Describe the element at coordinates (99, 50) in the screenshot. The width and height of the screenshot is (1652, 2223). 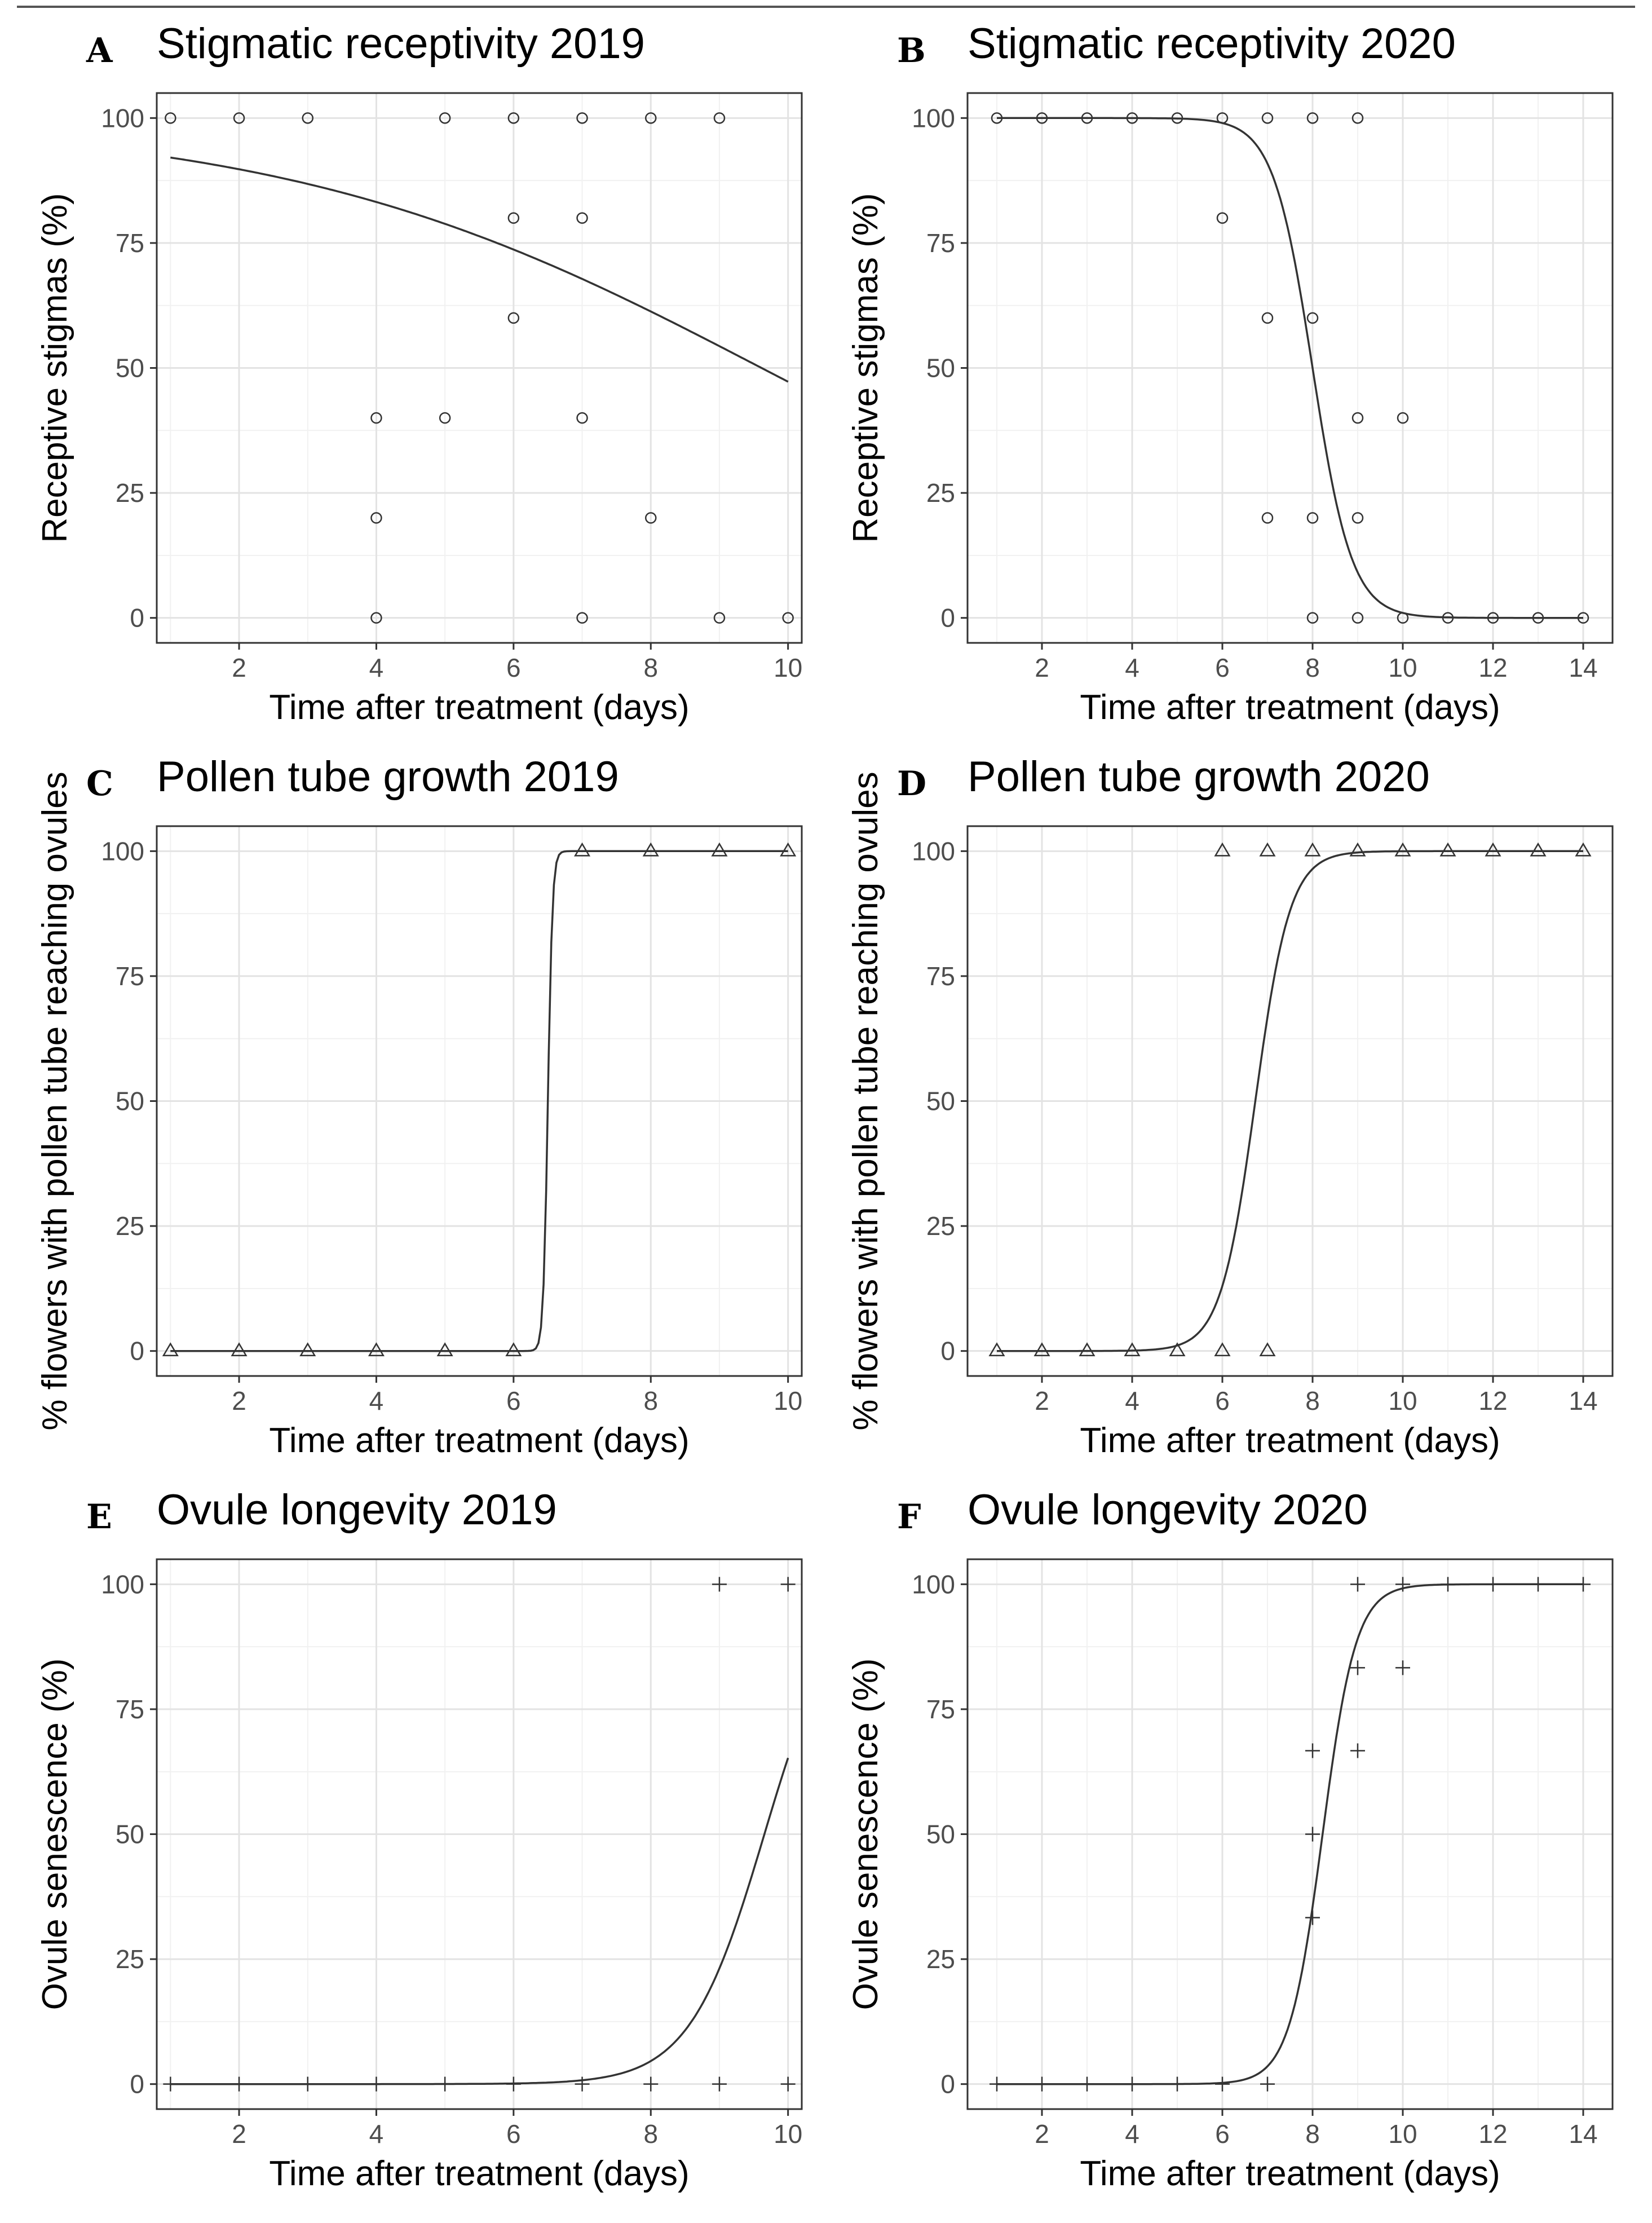
I see `panel-letter: A` at that location.